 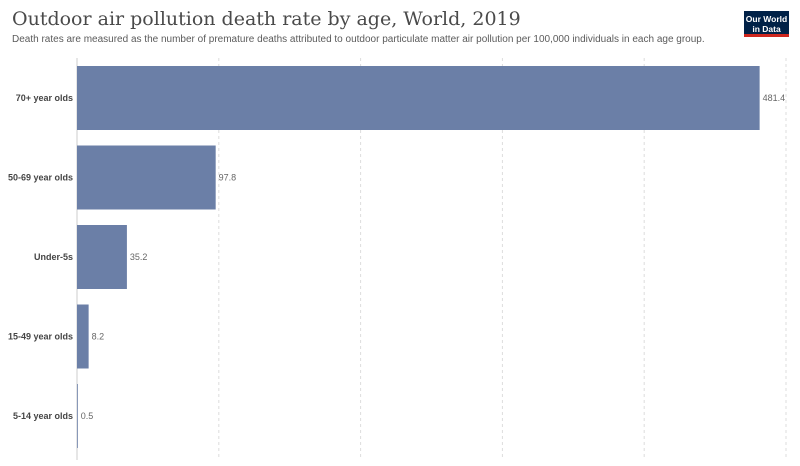 I want to click on owid-logo: Our World in Data, so click(x=766, y=24).